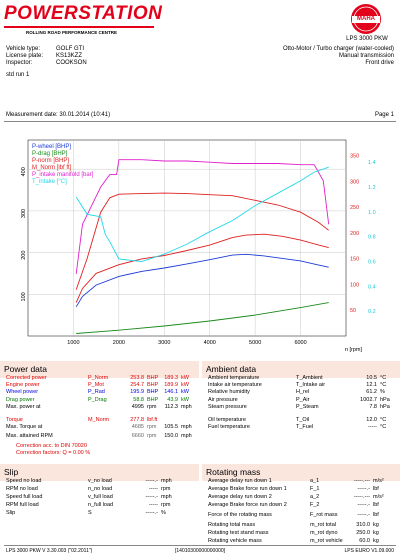 Image resolution: width=400 pixels, height=557 pixels. I want to click on data-row-label: Ambient temperature, so click(234, 378).